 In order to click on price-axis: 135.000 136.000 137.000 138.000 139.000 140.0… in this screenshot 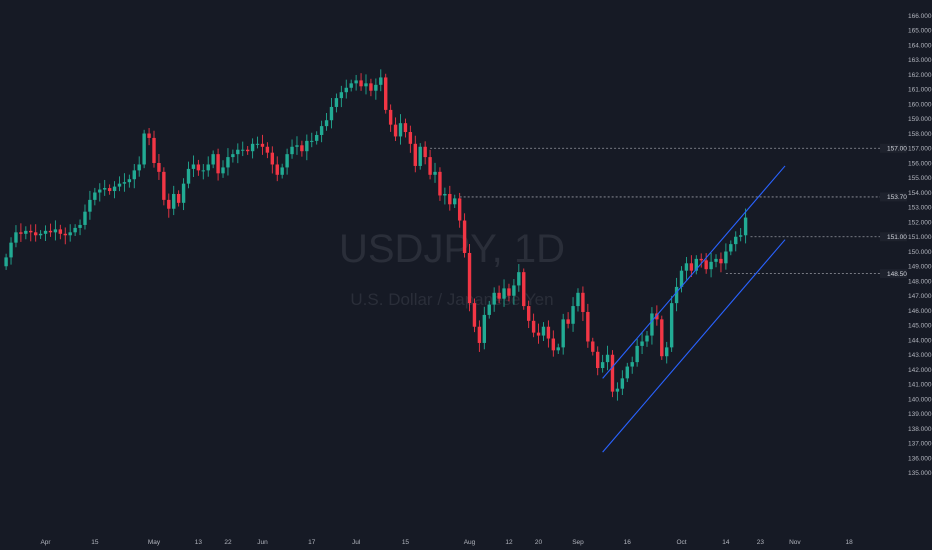, I will do `click(920, 245)`.